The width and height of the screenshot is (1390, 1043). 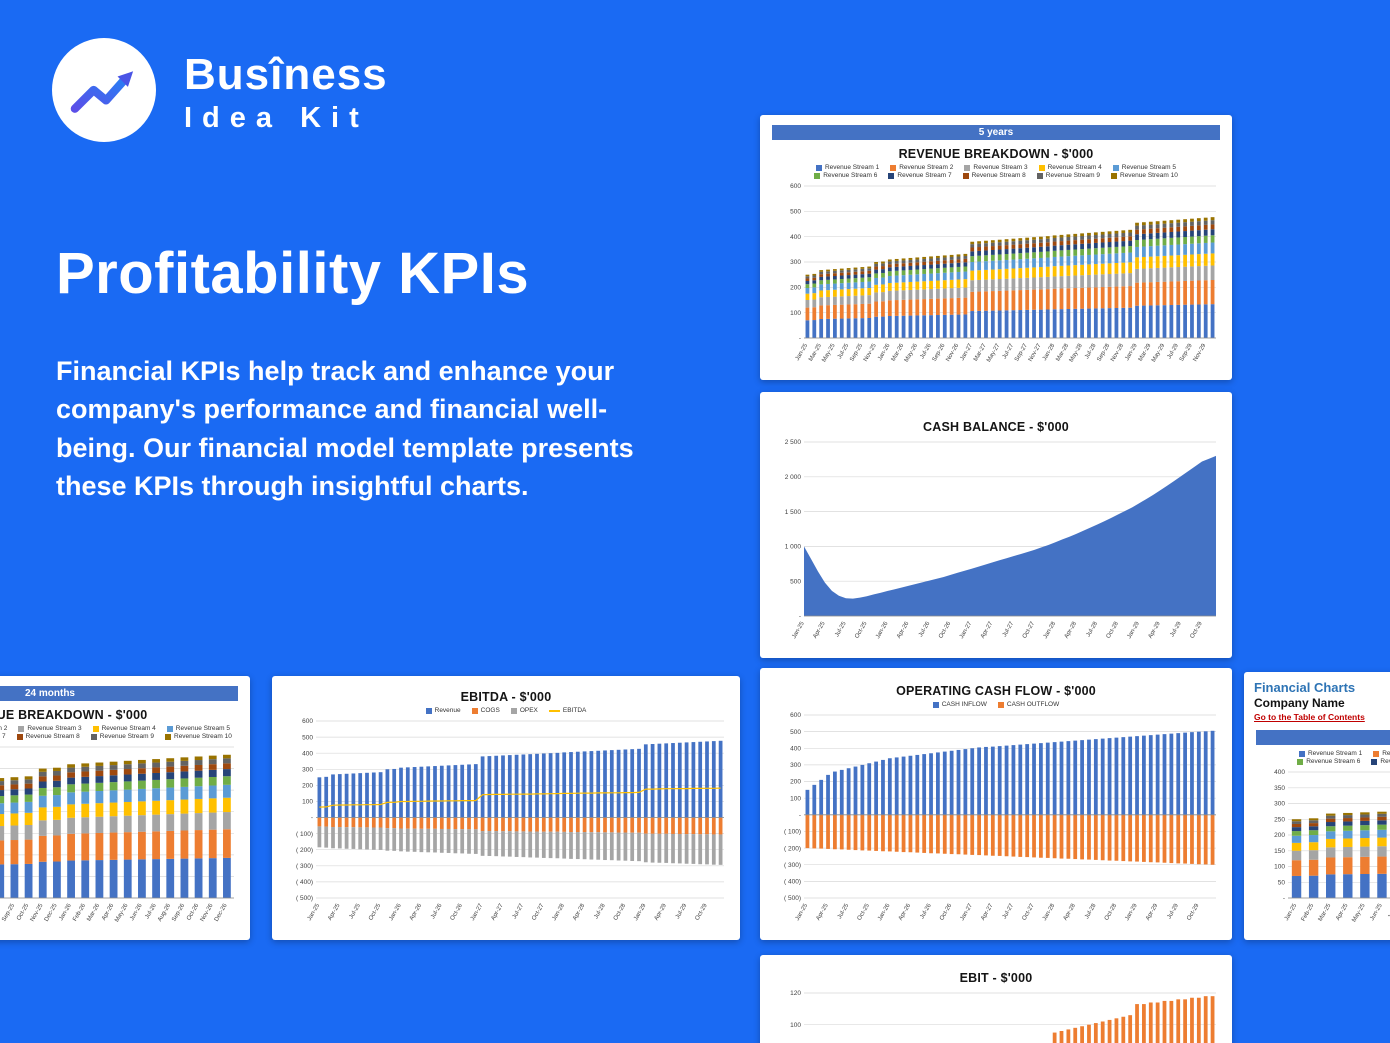 What do you see at coordinates (50, 728) in the screenshot?
I see `legend-item: Revenue Stream 3` at bounding box center [50, 728].